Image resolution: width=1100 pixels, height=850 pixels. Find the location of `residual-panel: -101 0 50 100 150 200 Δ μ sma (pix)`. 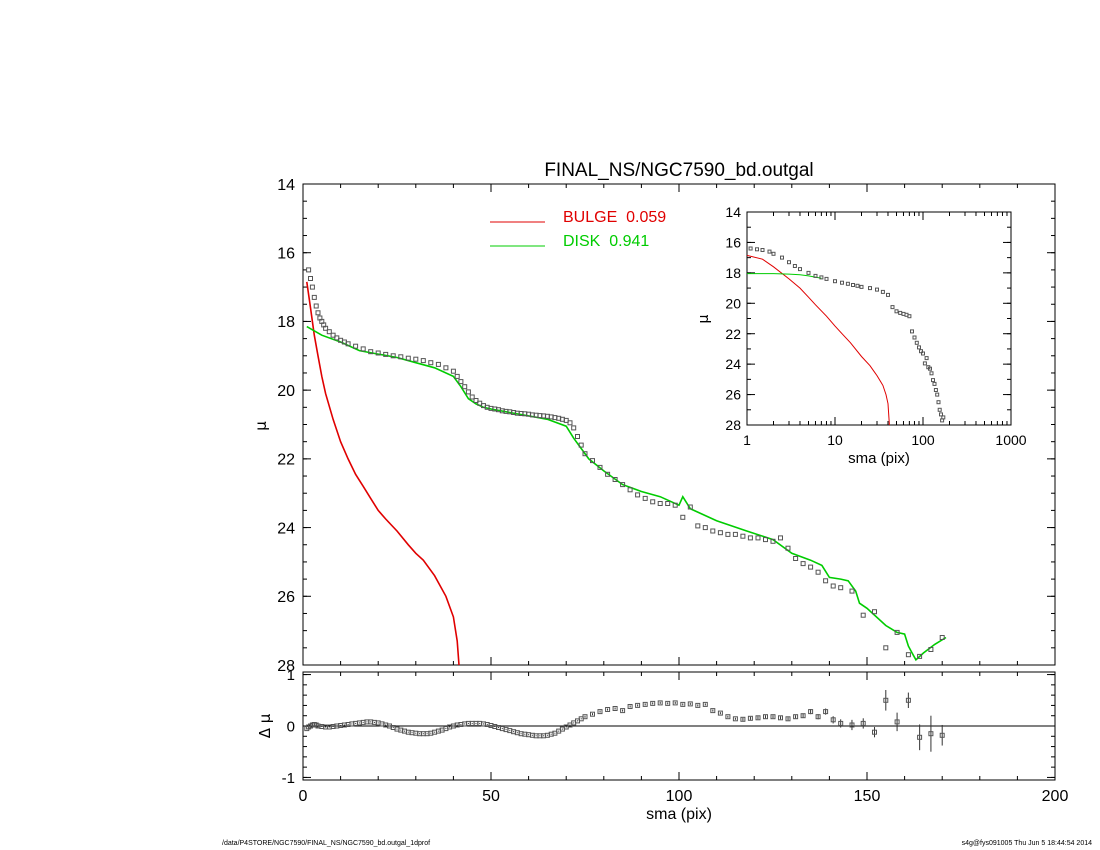

residual-panel: -101 0 50 100 150 200 Δ μ sma (pix) is located at coordinates (662, 745).